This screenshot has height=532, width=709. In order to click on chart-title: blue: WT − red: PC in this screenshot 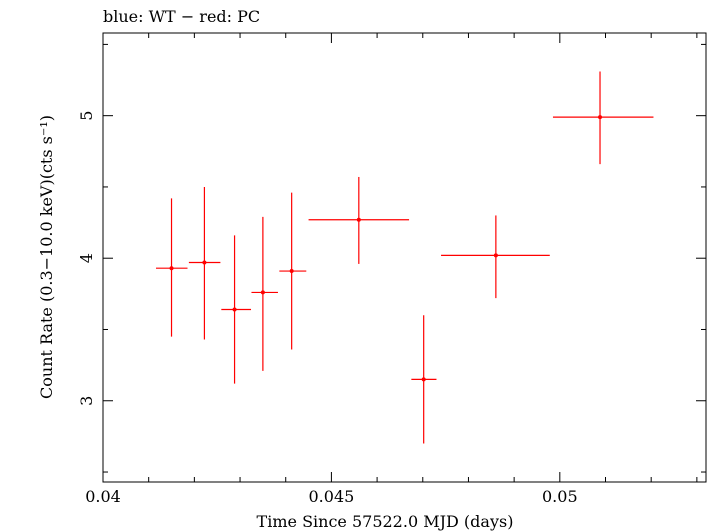, I will do `click(181, 16)`.